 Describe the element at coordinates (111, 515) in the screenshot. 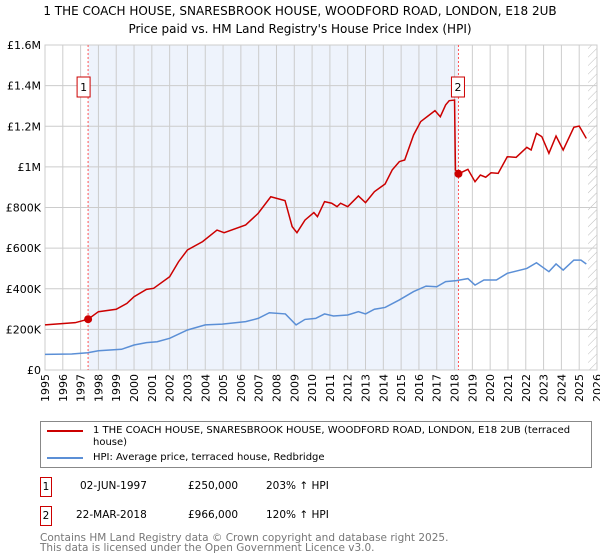

I see `transaction-date: 22-MAR-2018` at that location.